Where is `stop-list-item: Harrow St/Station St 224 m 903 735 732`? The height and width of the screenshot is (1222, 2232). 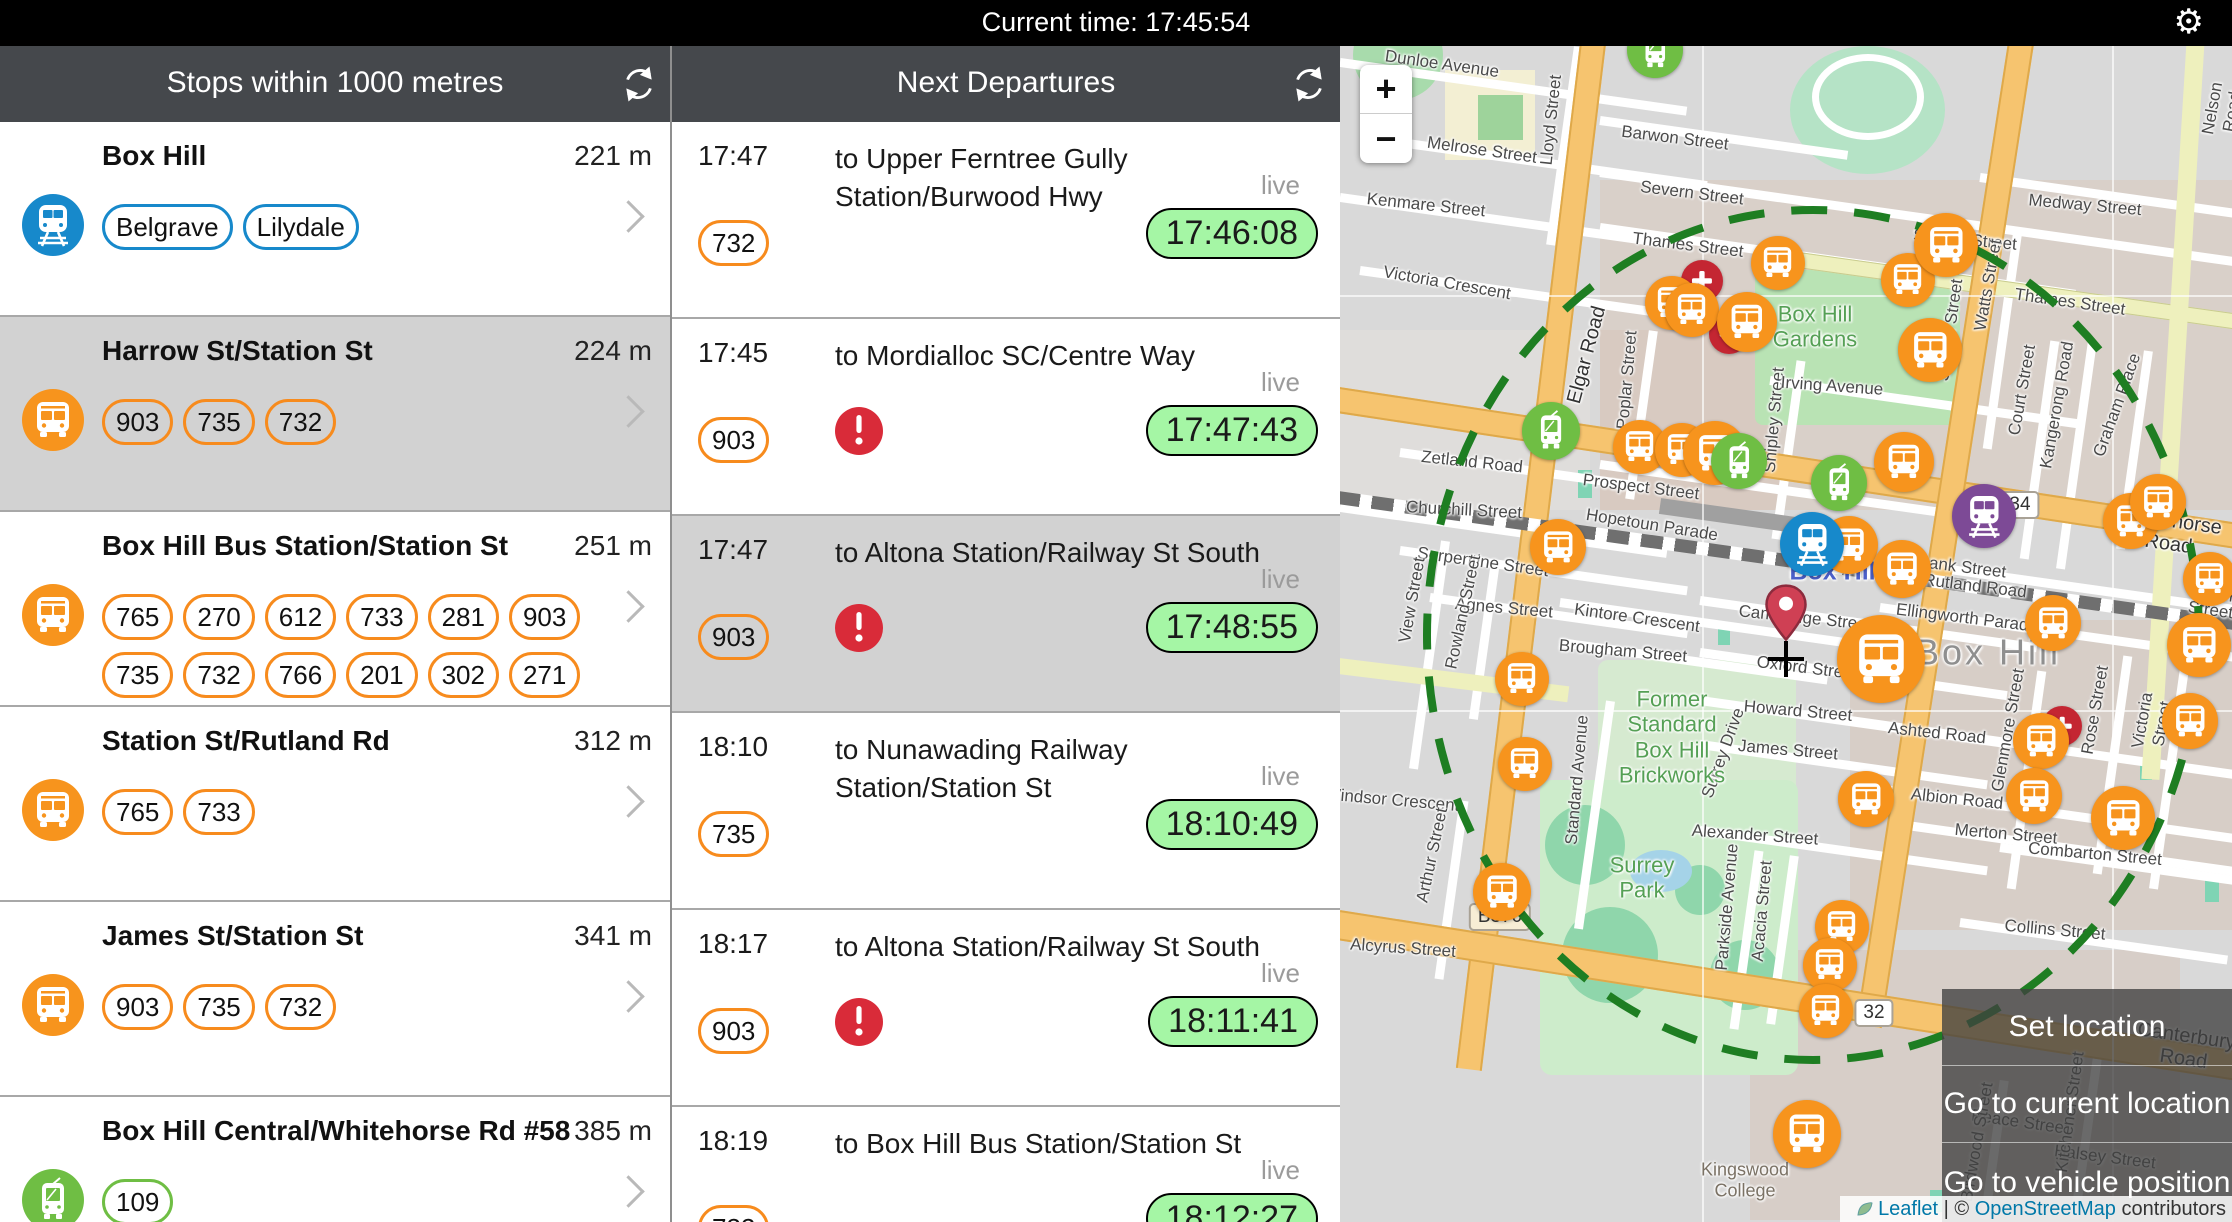 stop-list-item: Harrow St/Station St 224 m 903 735 732 is located at coordinates (335, 414).